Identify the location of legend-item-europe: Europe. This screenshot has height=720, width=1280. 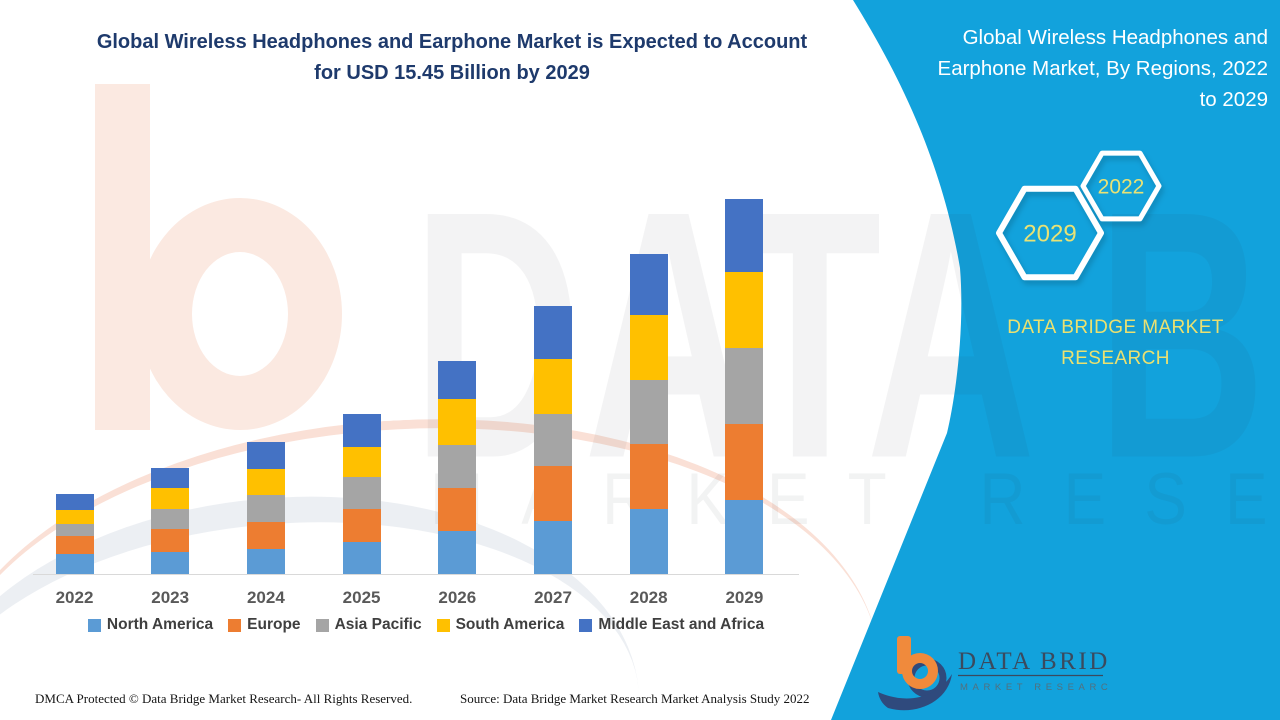
(264, 625).